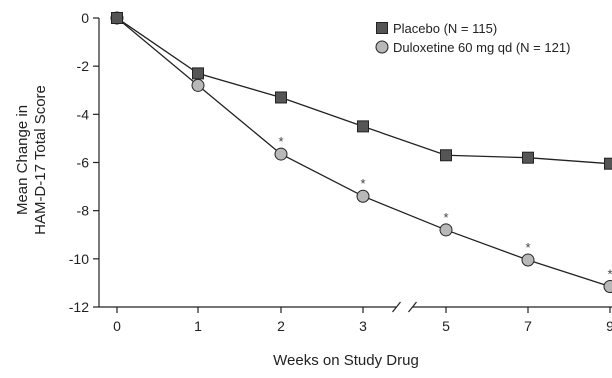  Describe the element at coordinates (79, 259) in the screenshot. I see `y-tick-label: -10` at that location.